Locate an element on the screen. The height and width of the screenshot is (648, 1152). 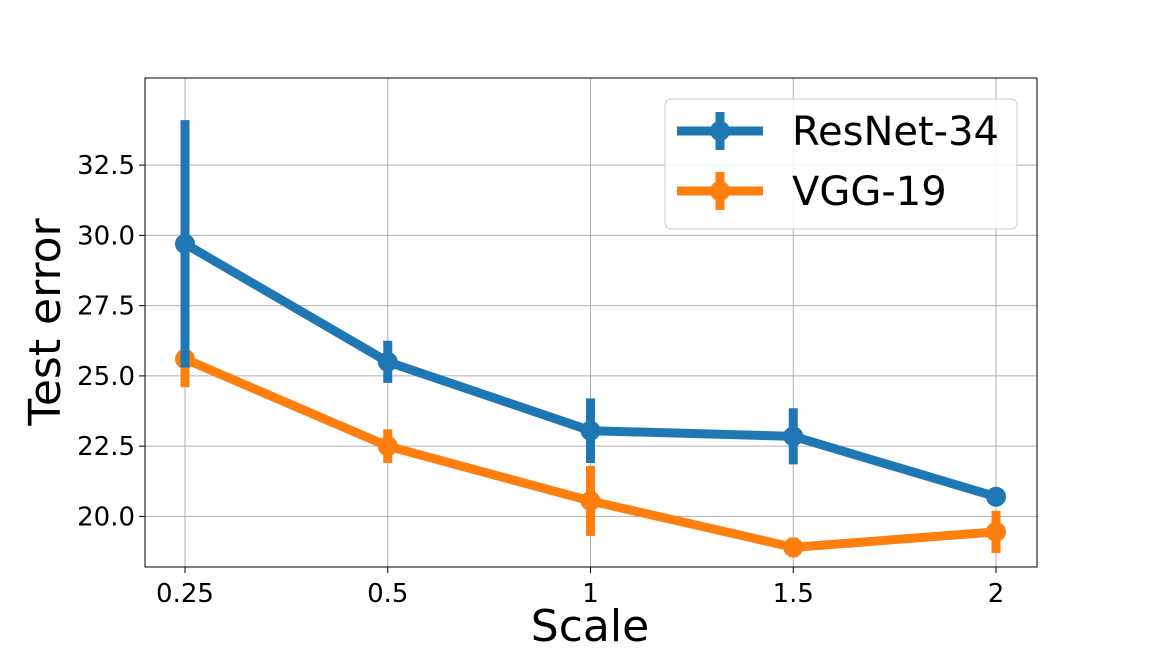
y-tick-label: 22.5 is located at coordinates (106, 447).